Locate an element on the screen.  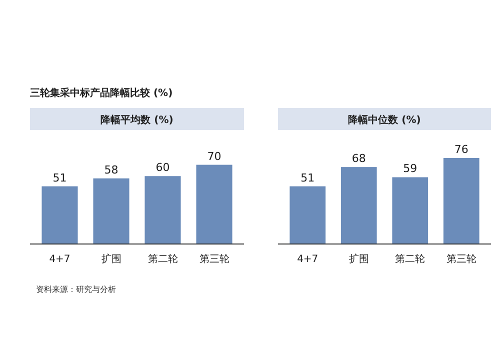
data-label: 59 is located at coordinates (410, 169).